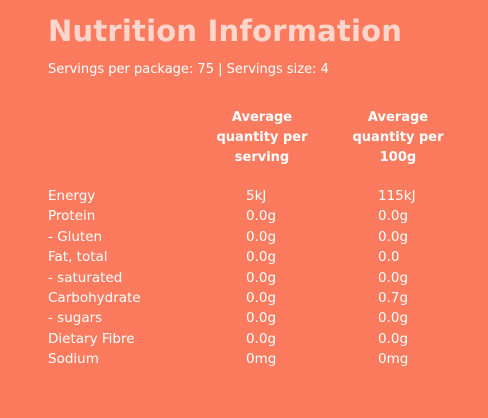 This screenshot has height=418, width=488. I want to click on nutrient-name: Energy, so click(72, 196).